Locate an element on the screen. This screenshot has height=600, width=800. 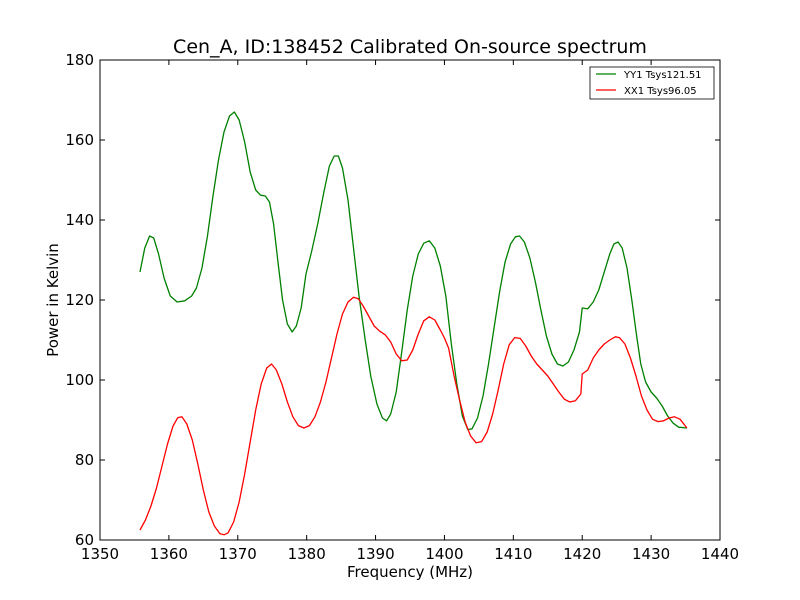
legend-box is located at coordinates (652, 83).